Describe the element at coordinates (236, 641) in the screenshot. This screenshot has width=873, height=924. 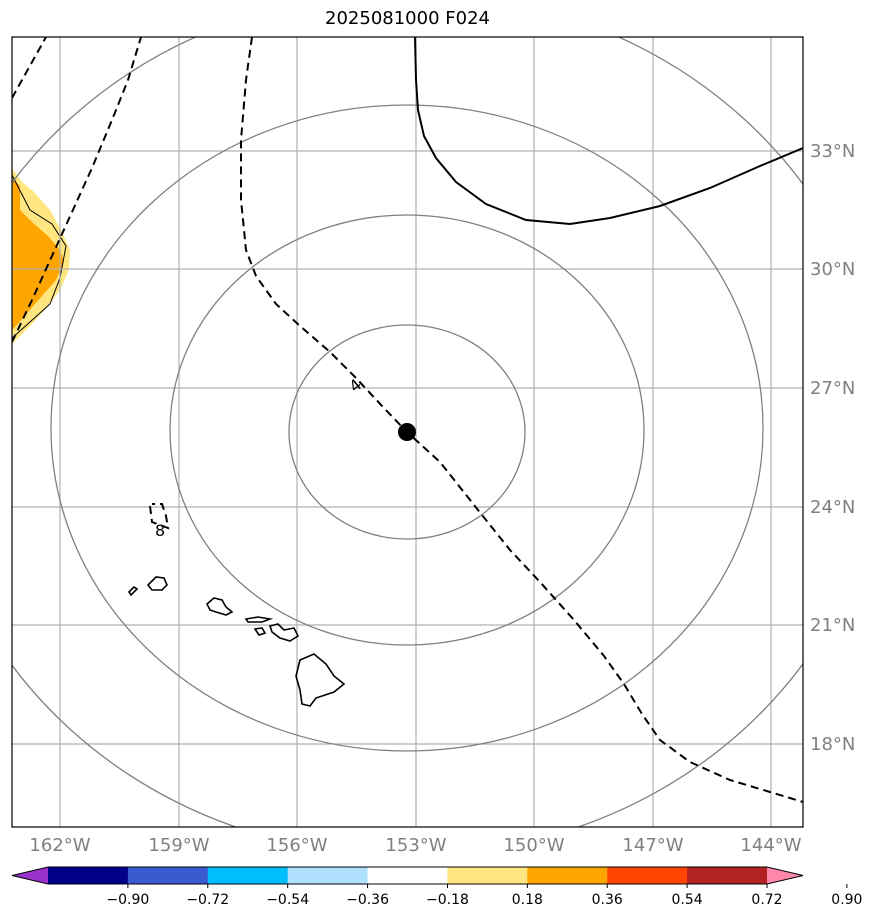
I see `hawaii-coastline` at that location.